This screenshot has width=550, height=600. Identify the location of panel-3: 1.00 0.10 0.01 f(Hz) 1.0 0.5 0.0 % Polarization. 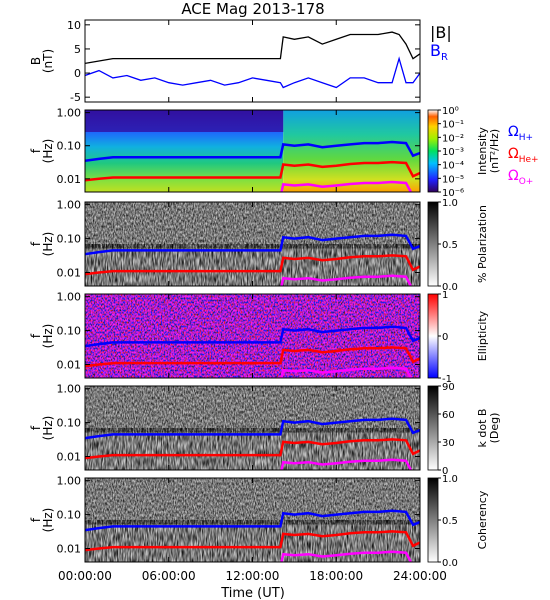
(259, 245).